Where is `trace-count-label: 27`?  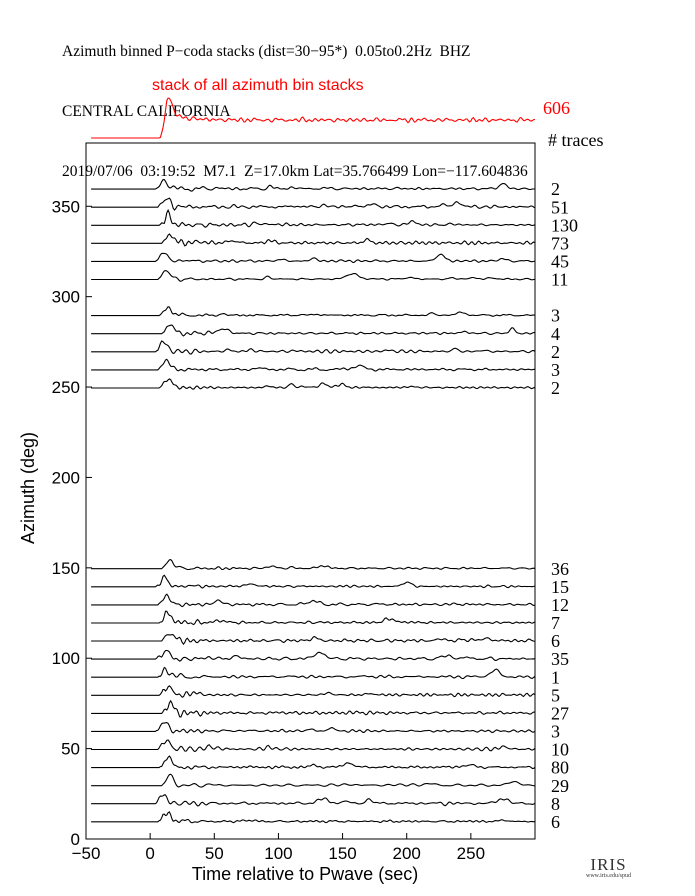
trace-count-label: 27 is located at coordinates (560, 713).